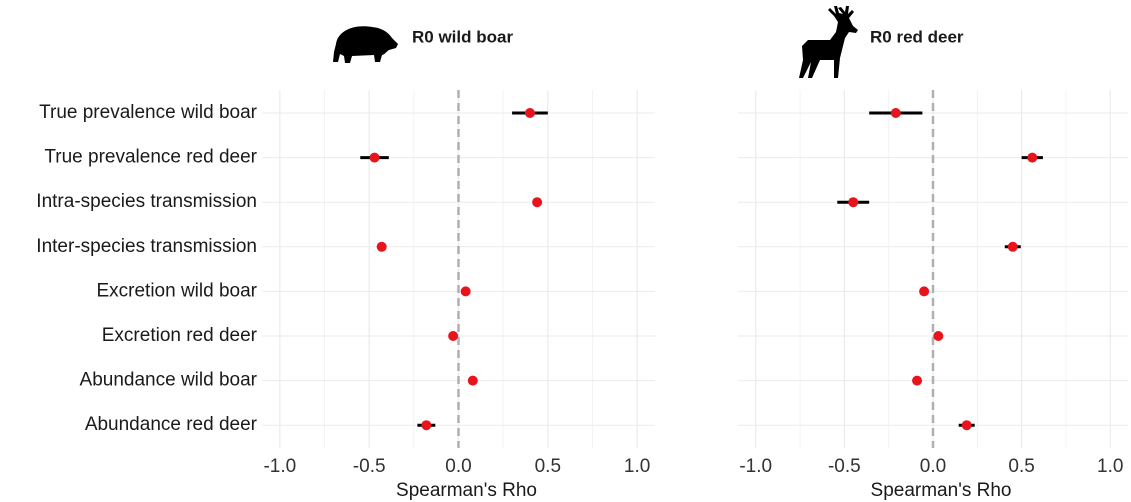 Image resolution: width=1131 pixels, height=502 pixels. I want to click on category-label: Inter-species transmission, so click(146, 246).